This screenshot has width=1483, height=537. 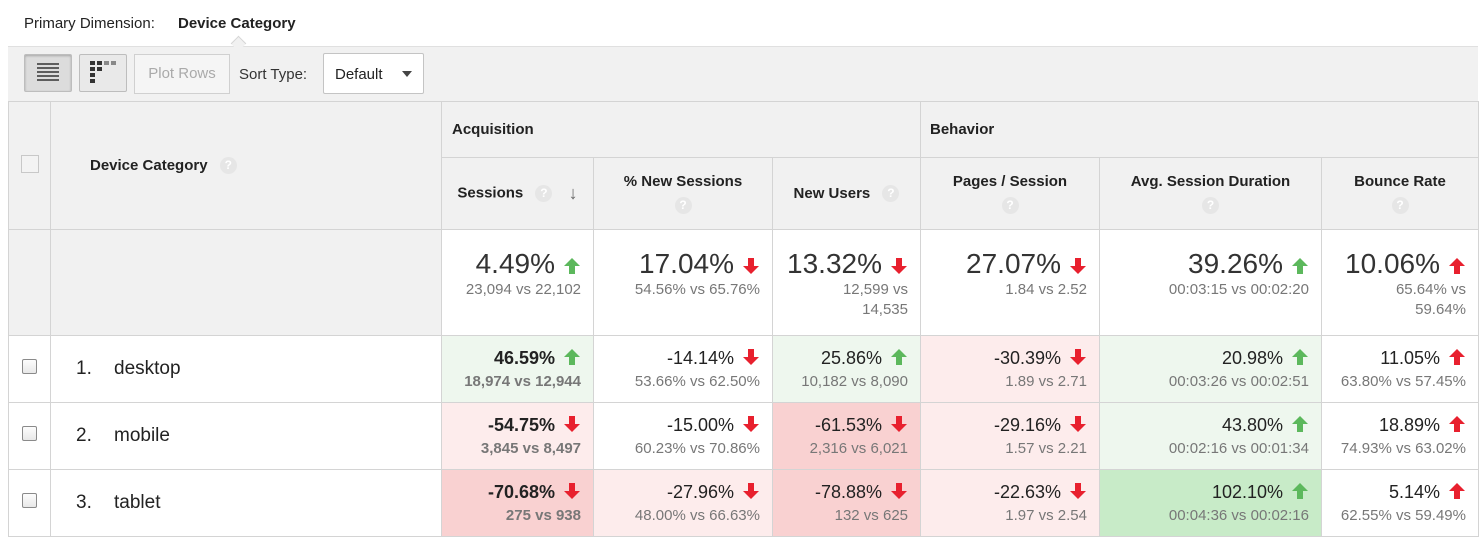 I want to click on summary-bounce-rate-pct: 10.06%, so click(x=1392, y=263).